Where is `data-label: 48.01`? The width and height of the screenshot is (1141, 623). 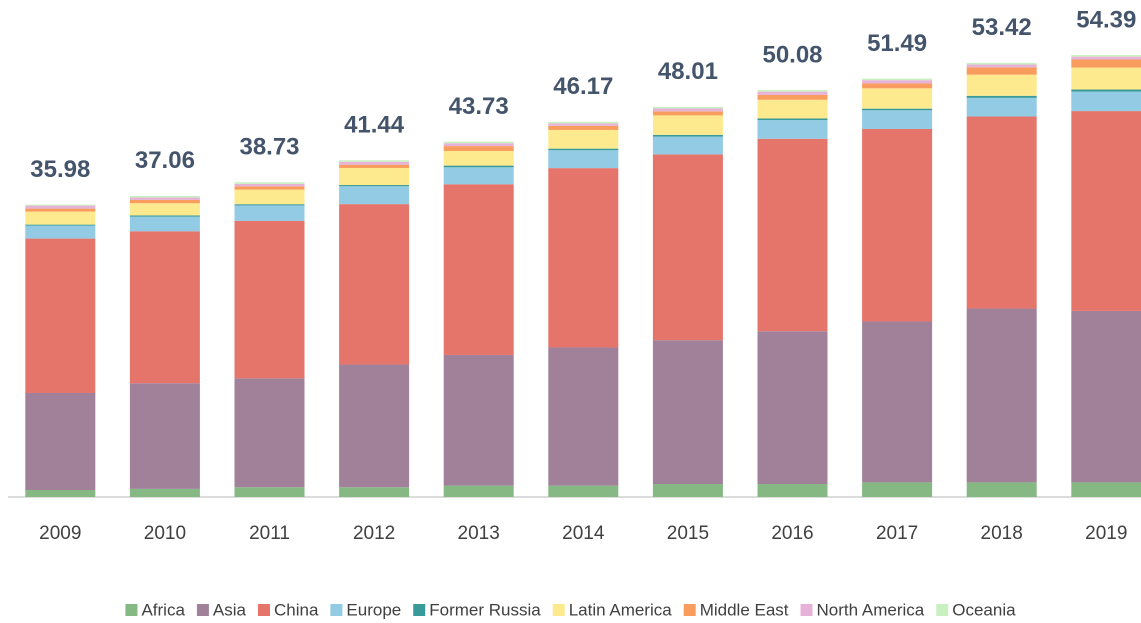
data-label: 48.01 is located at coordinates (688, 71).